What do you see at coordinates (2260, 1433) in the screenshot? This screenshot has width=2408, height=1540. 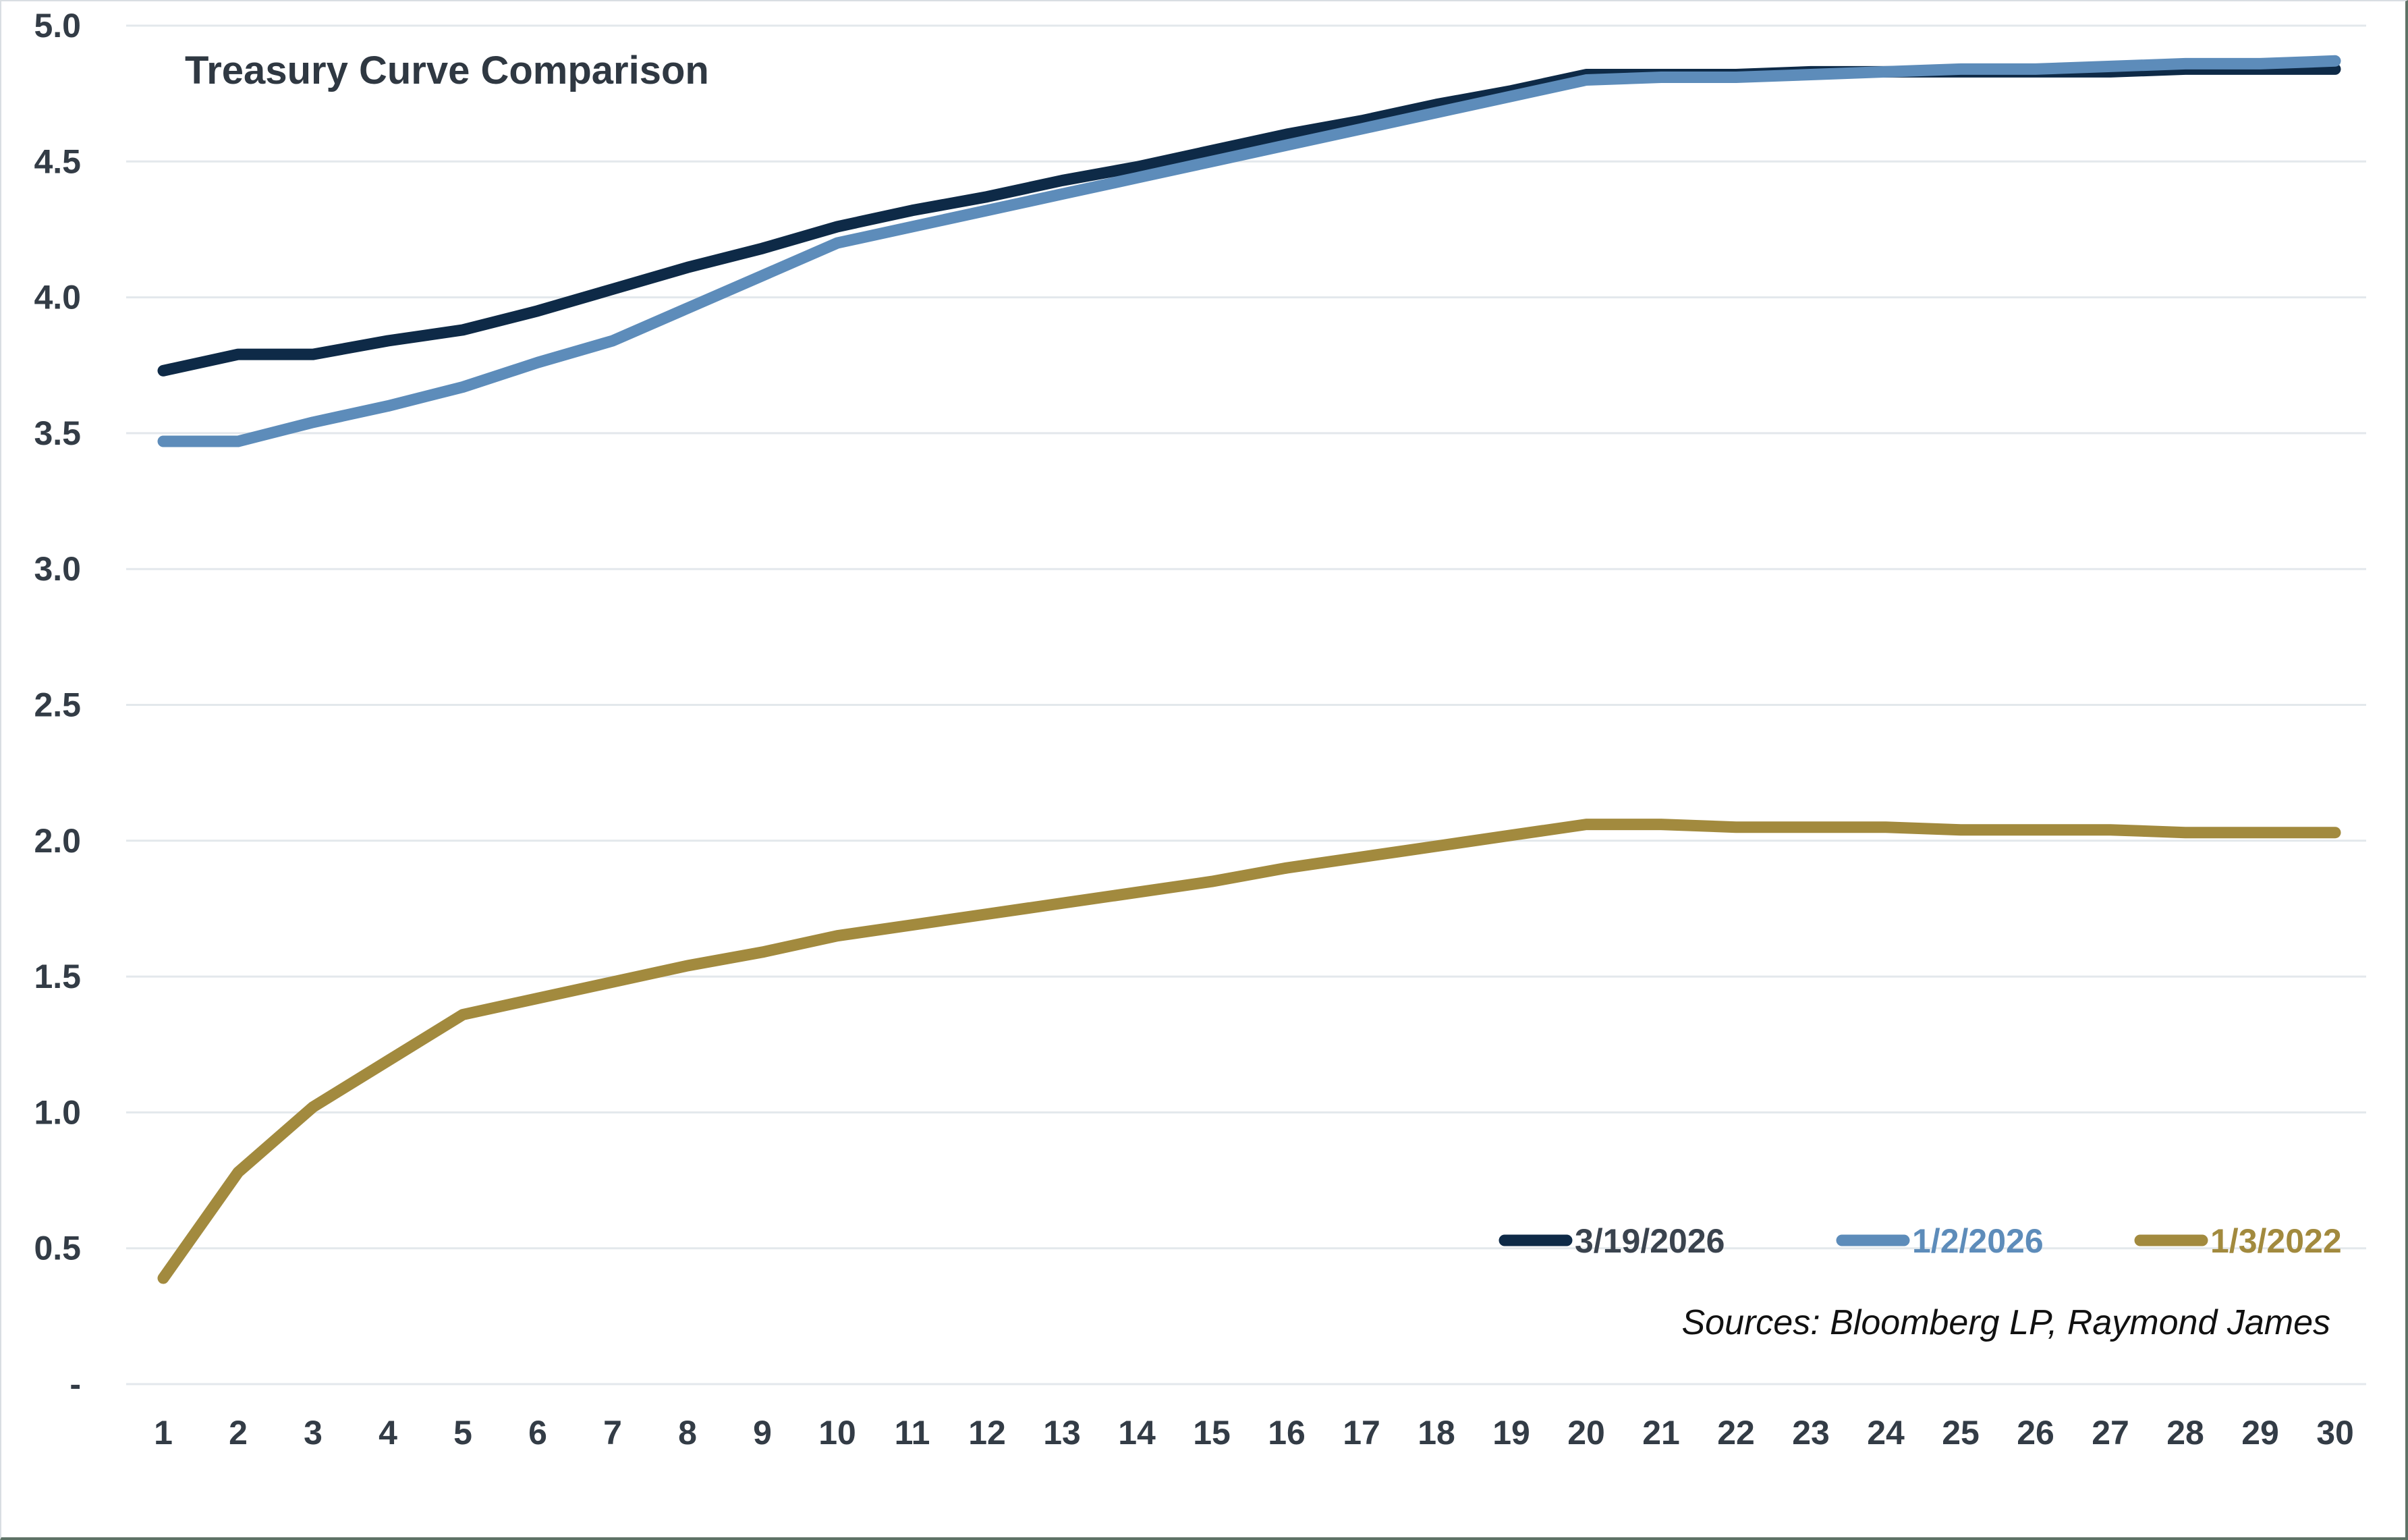 I see `x-tick-label: 29` at bounding box center [2260, 1433].